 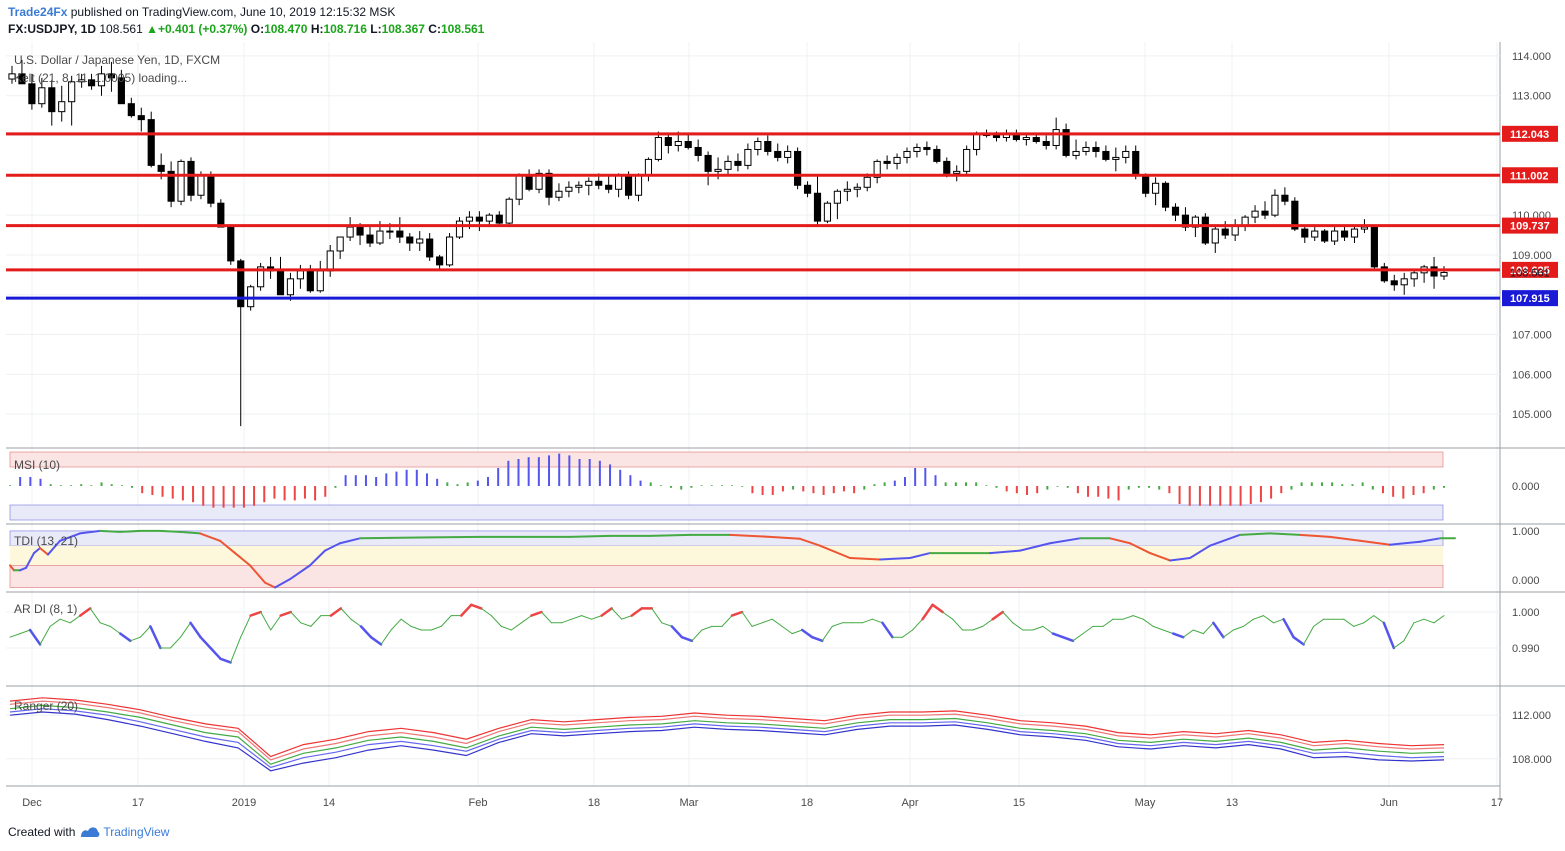 What do you see at coordinates (1389, 803) in the screenshot?
I see `time-tick-label: Jun` at bounding box center [1389, 803].